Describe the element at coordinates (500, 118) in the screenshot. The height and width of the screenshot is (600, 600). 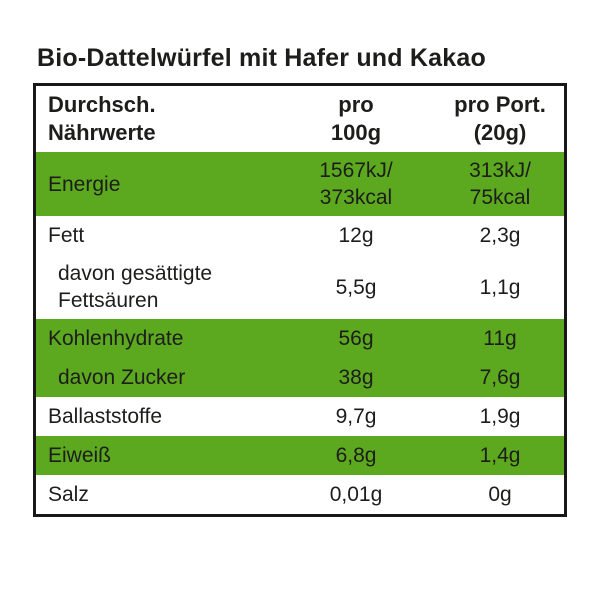
I see `header-per-portion: pro Port. (20g)` at that location.